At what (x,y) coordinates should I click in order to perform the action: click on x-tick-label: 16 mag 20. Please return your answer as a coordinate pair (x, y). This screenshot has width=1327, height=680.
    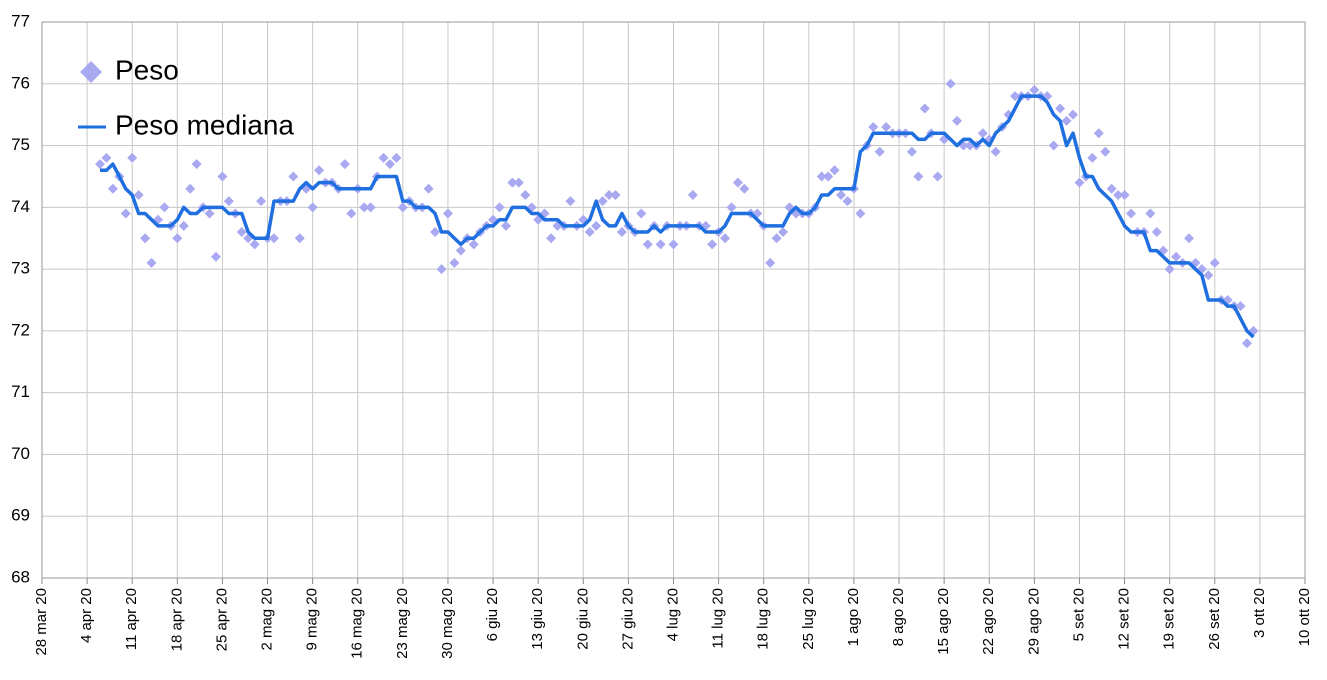
    Looking at the image, I should click on (357, 623).